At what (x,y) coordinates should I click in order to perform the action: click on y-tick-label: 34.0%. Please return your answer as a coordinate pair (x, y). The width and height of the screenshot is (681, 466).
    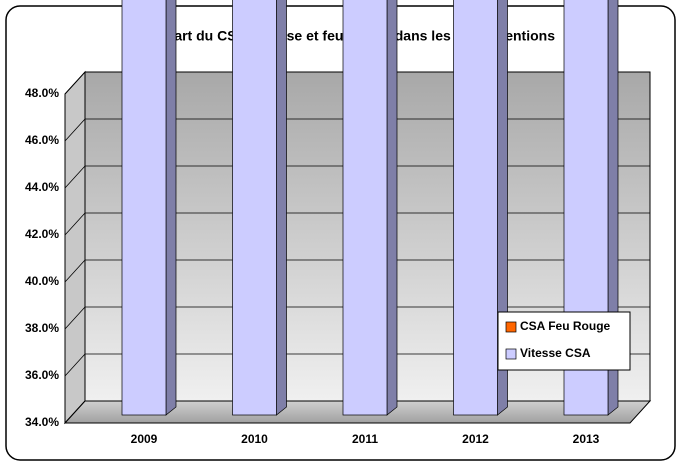
    Looking at the image, I should click on (42, 422).